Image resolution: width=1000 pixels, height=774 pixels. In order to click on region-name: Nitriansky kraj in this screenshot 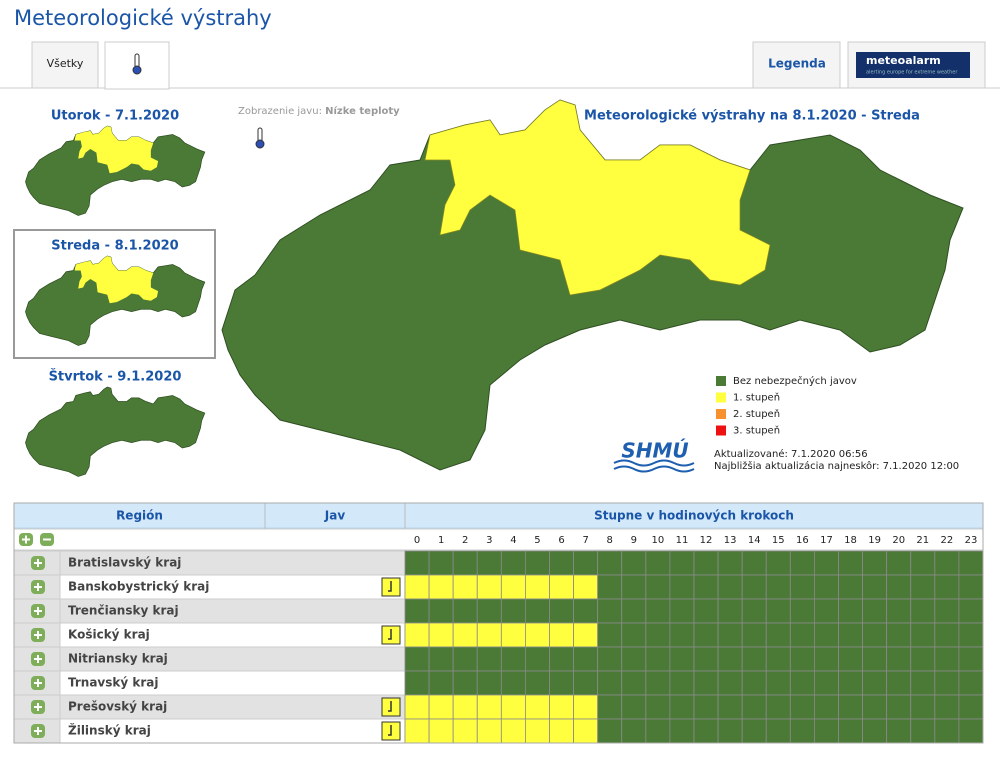, I will do `click(118, 659)`.